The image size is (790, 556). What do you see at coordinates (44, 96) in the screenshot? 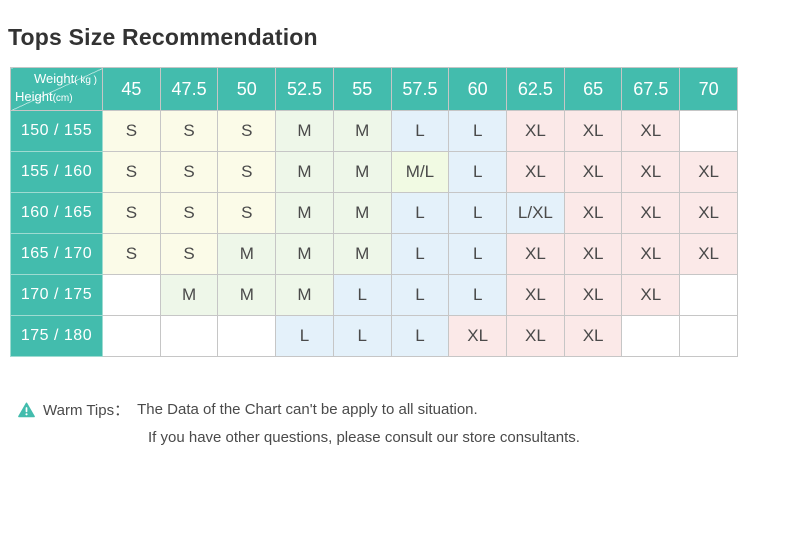
I see `corner-height-label: Height(cm)` at bounding box center [44, 96].